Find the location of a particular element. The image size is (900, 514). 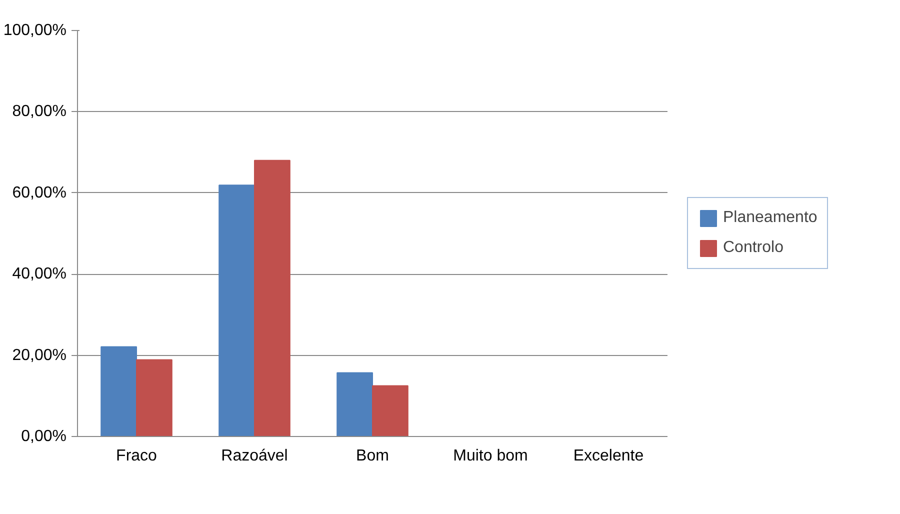

x-tick-label: Razoável is located at coordinates (254, 456).